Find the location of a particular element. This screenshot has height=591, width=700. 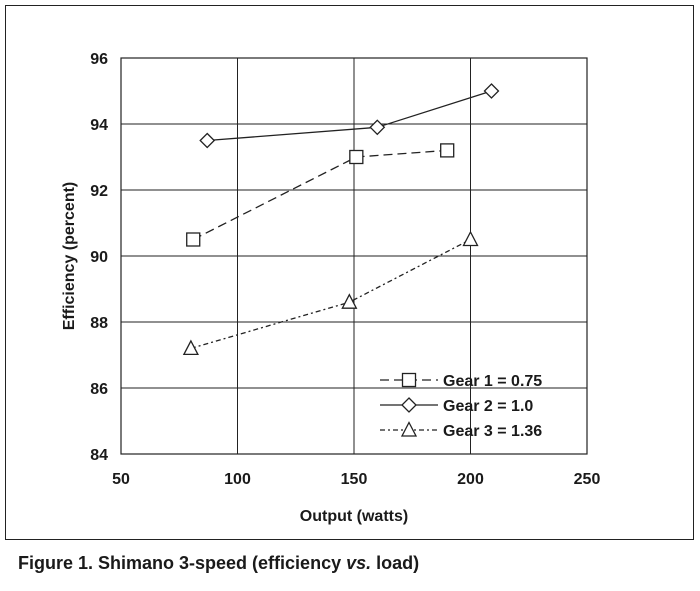

x-tick-label: 200 is located at coordinates (470, 479).